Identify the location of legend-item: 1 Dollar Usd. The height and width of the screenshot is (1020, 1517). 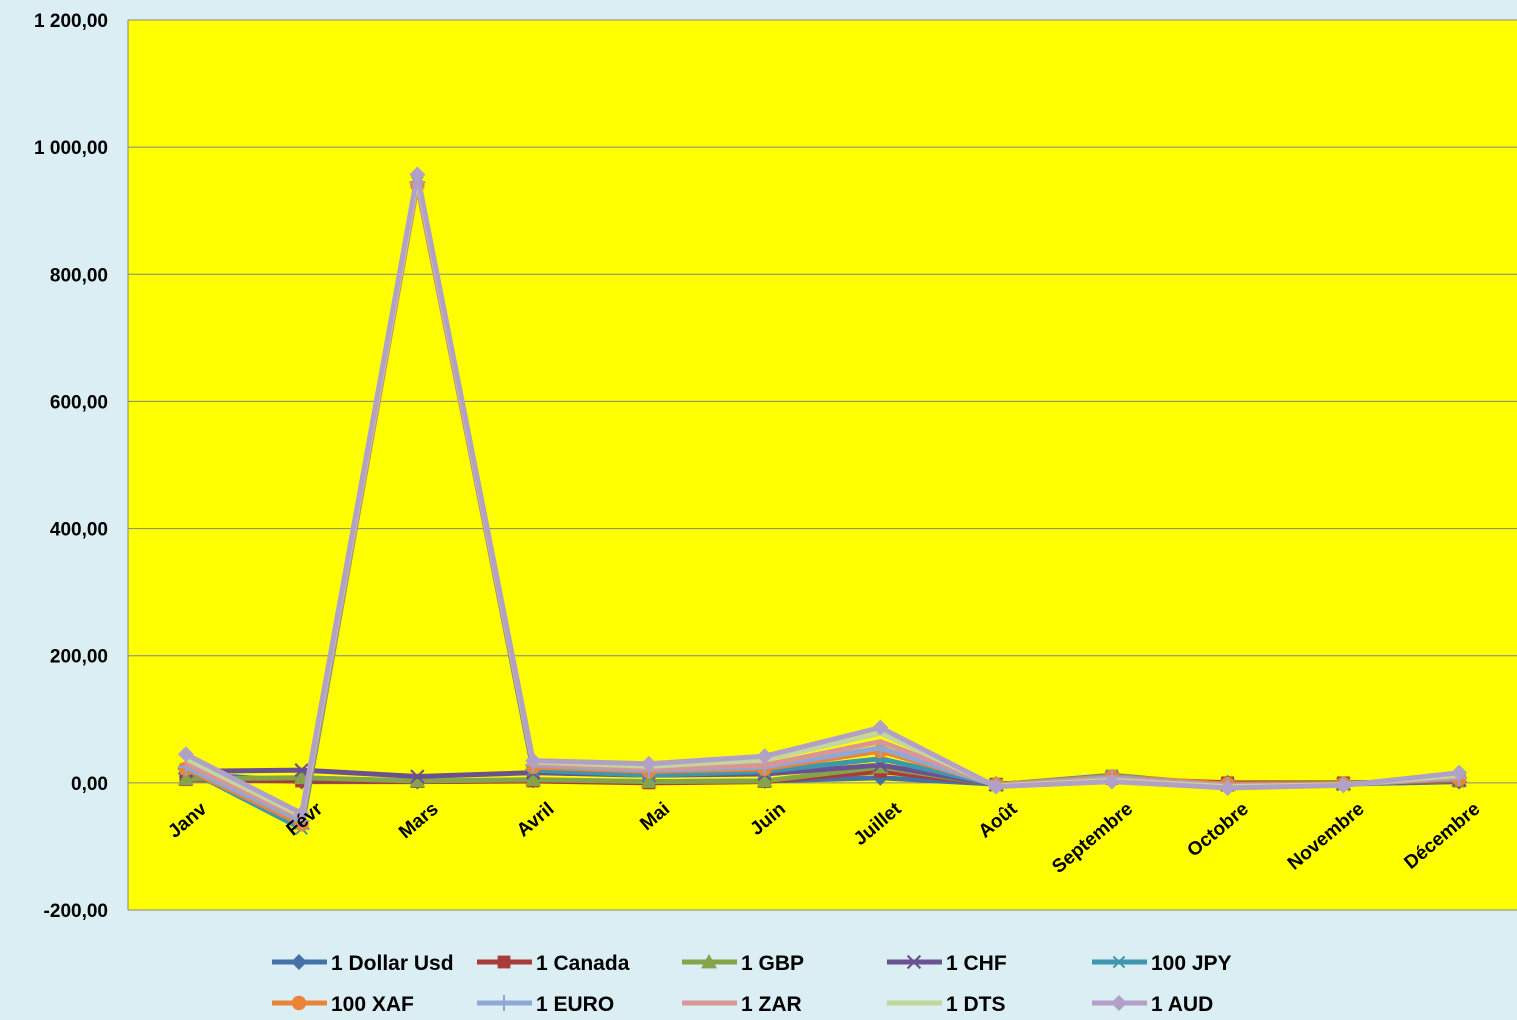
(363, 963).